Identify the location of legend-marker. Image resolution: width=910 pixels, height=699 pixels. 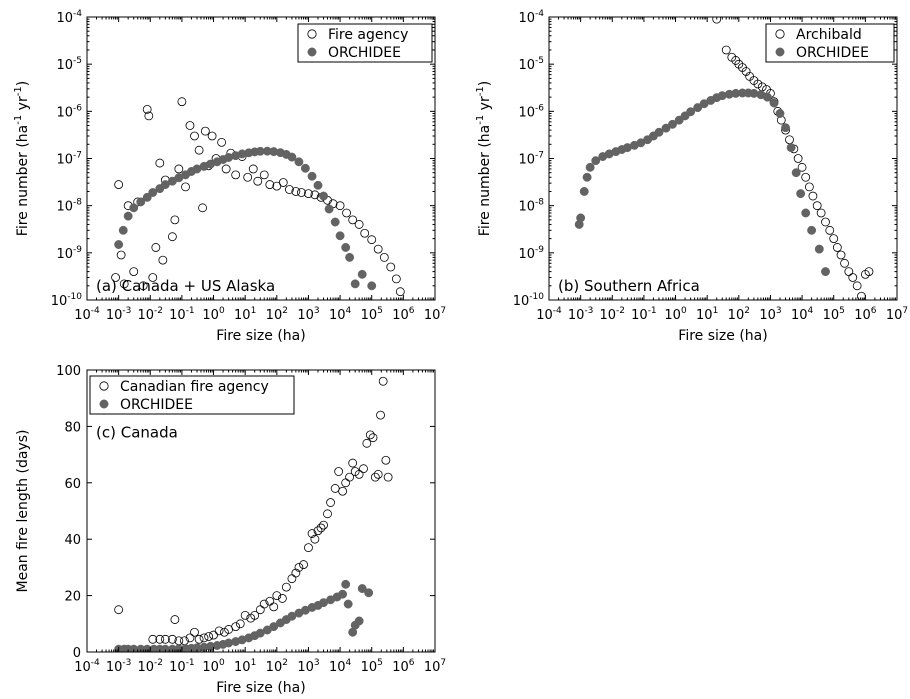
(104, 404).